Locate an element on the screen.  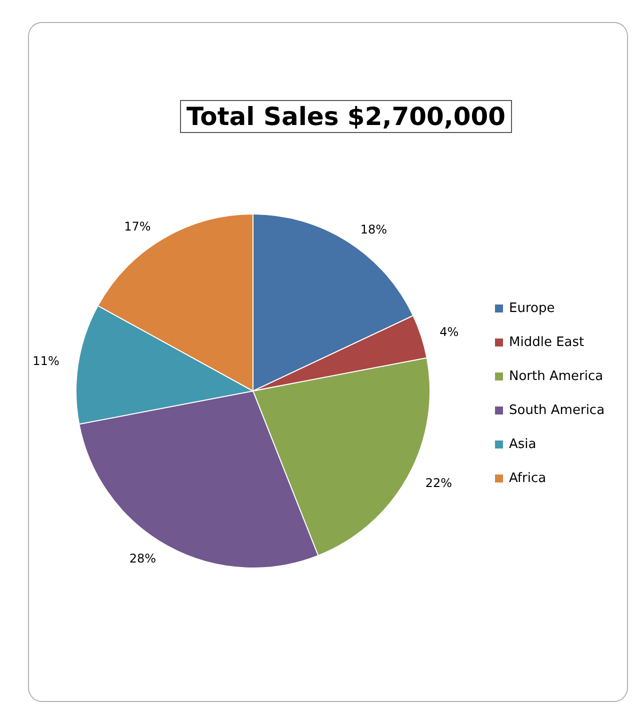
legend-label: North America is located at coordinates (556, 376).